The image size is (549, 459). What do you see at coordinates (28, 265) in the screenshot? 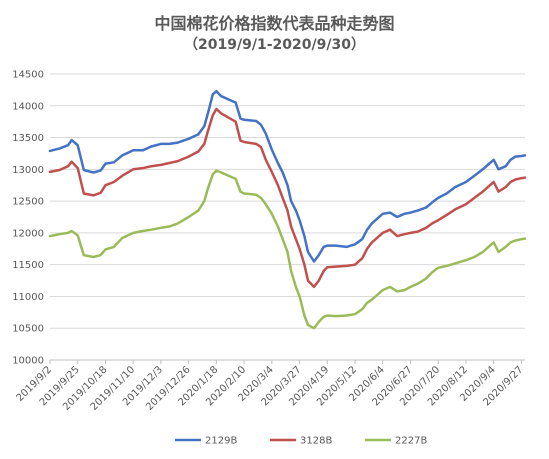
I see `y-tick-label: 11500` at bounding box center [28, 265].